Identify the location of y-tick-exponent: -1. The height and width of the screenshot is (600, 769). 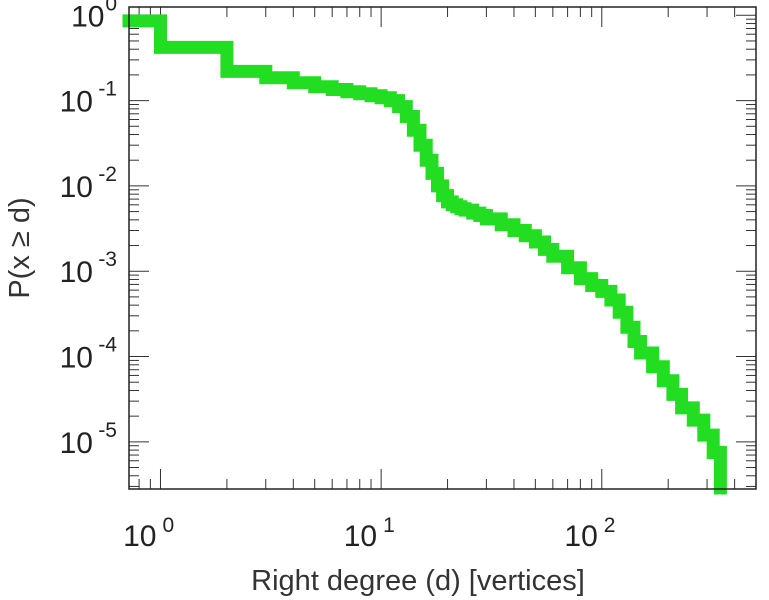
(107, 89).